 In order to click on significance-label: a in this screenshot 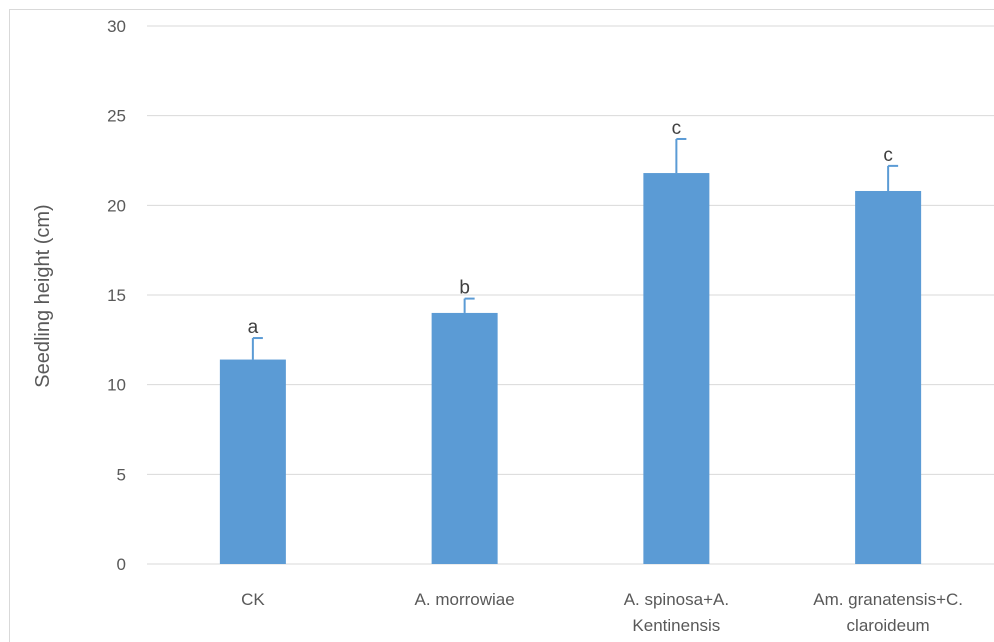, I will do `click(253, 327)`.